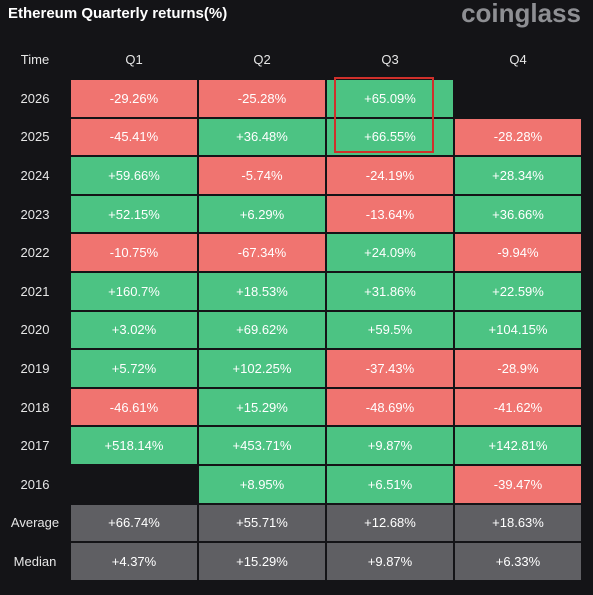 Image resolution: width=593 pixels, height=595 pixels. Describe the element at coordinates (134, 407) in the screenshot. I see `return-cell: -46.61%` at that location.